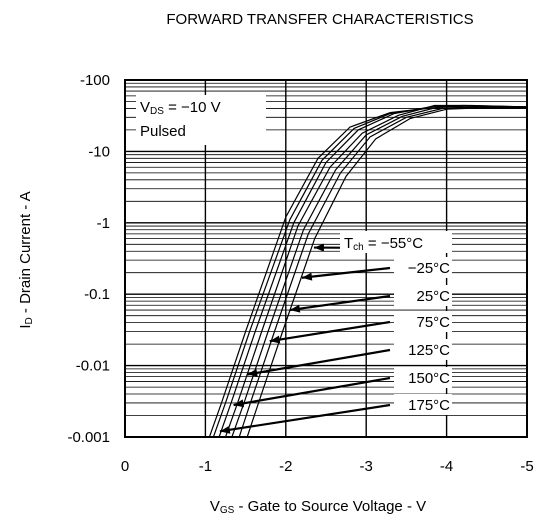 This screenshot has width=545, height=521. Describe the element at coordinates (318, 507) in the screenshot. I see `x-axis-label: VGS - Gate to Source Voltage - V` at that location.